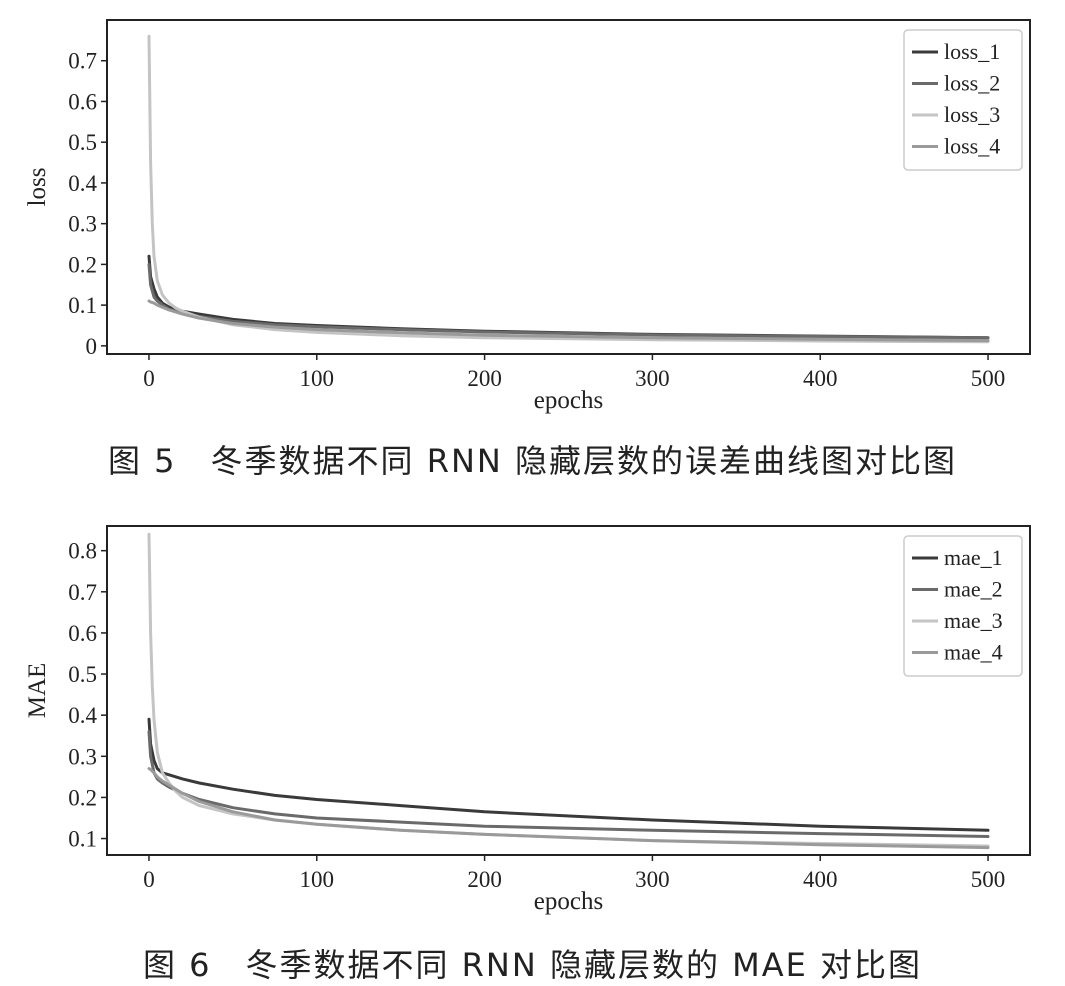 The height and width of the screenshot is (986, 1065). I want to click on legend-label-loss_3: loss_3, so click(972, 114).